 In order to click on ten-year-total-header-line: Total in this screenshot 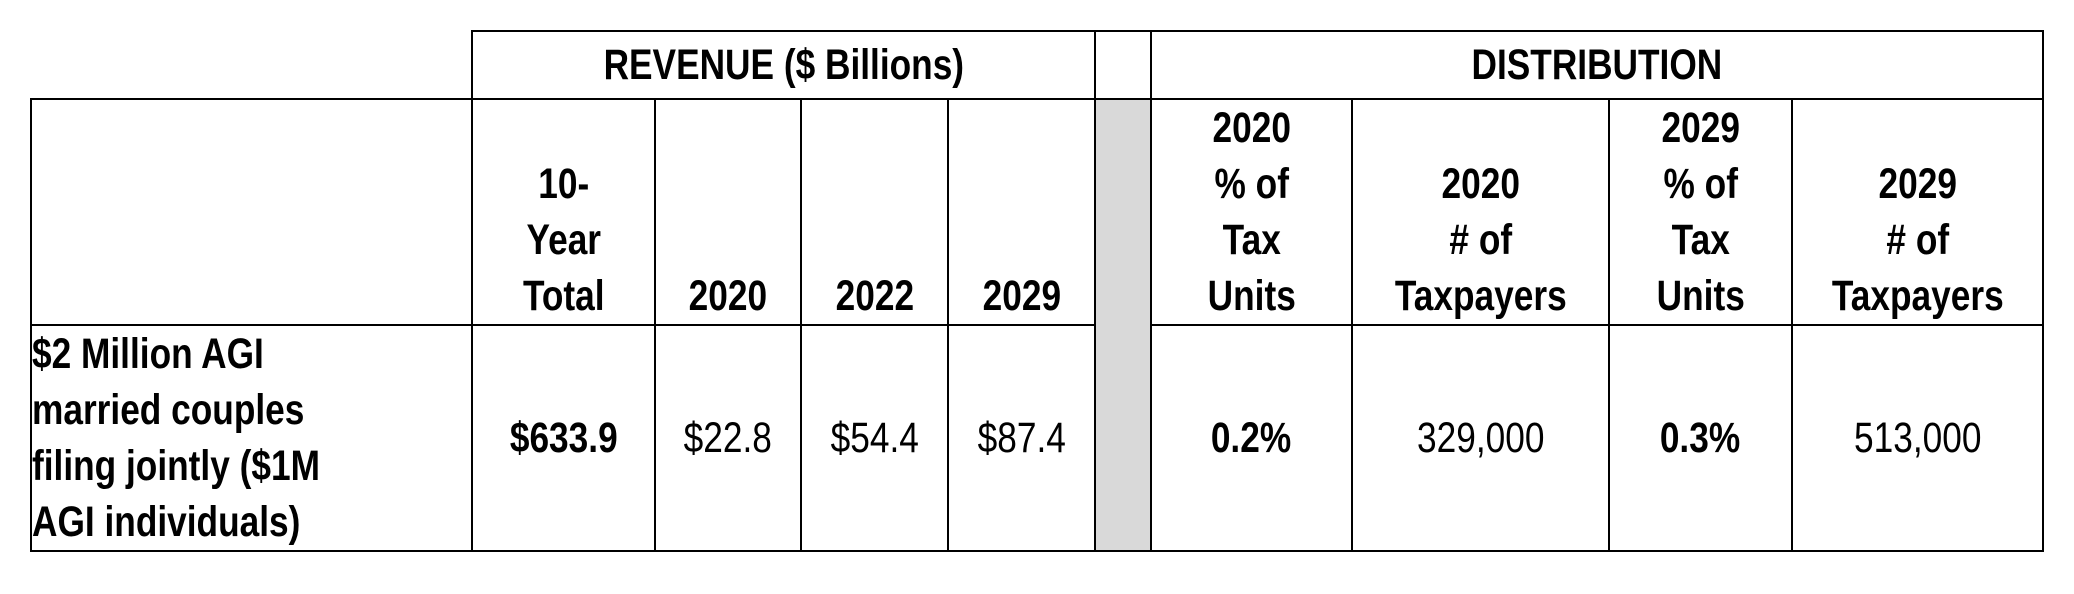, I will do `click(563, 296)`.